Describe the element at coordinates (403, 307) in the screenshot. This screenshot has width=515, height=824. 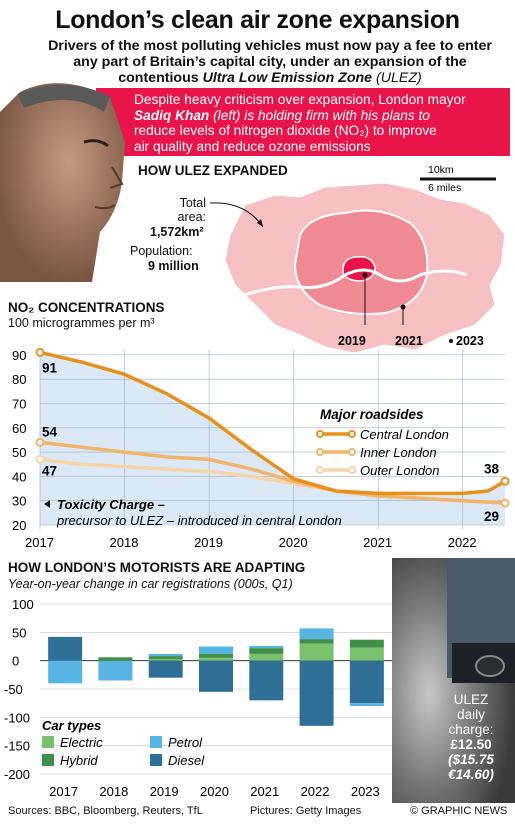
I see `pointer-2021-dot` at that location.